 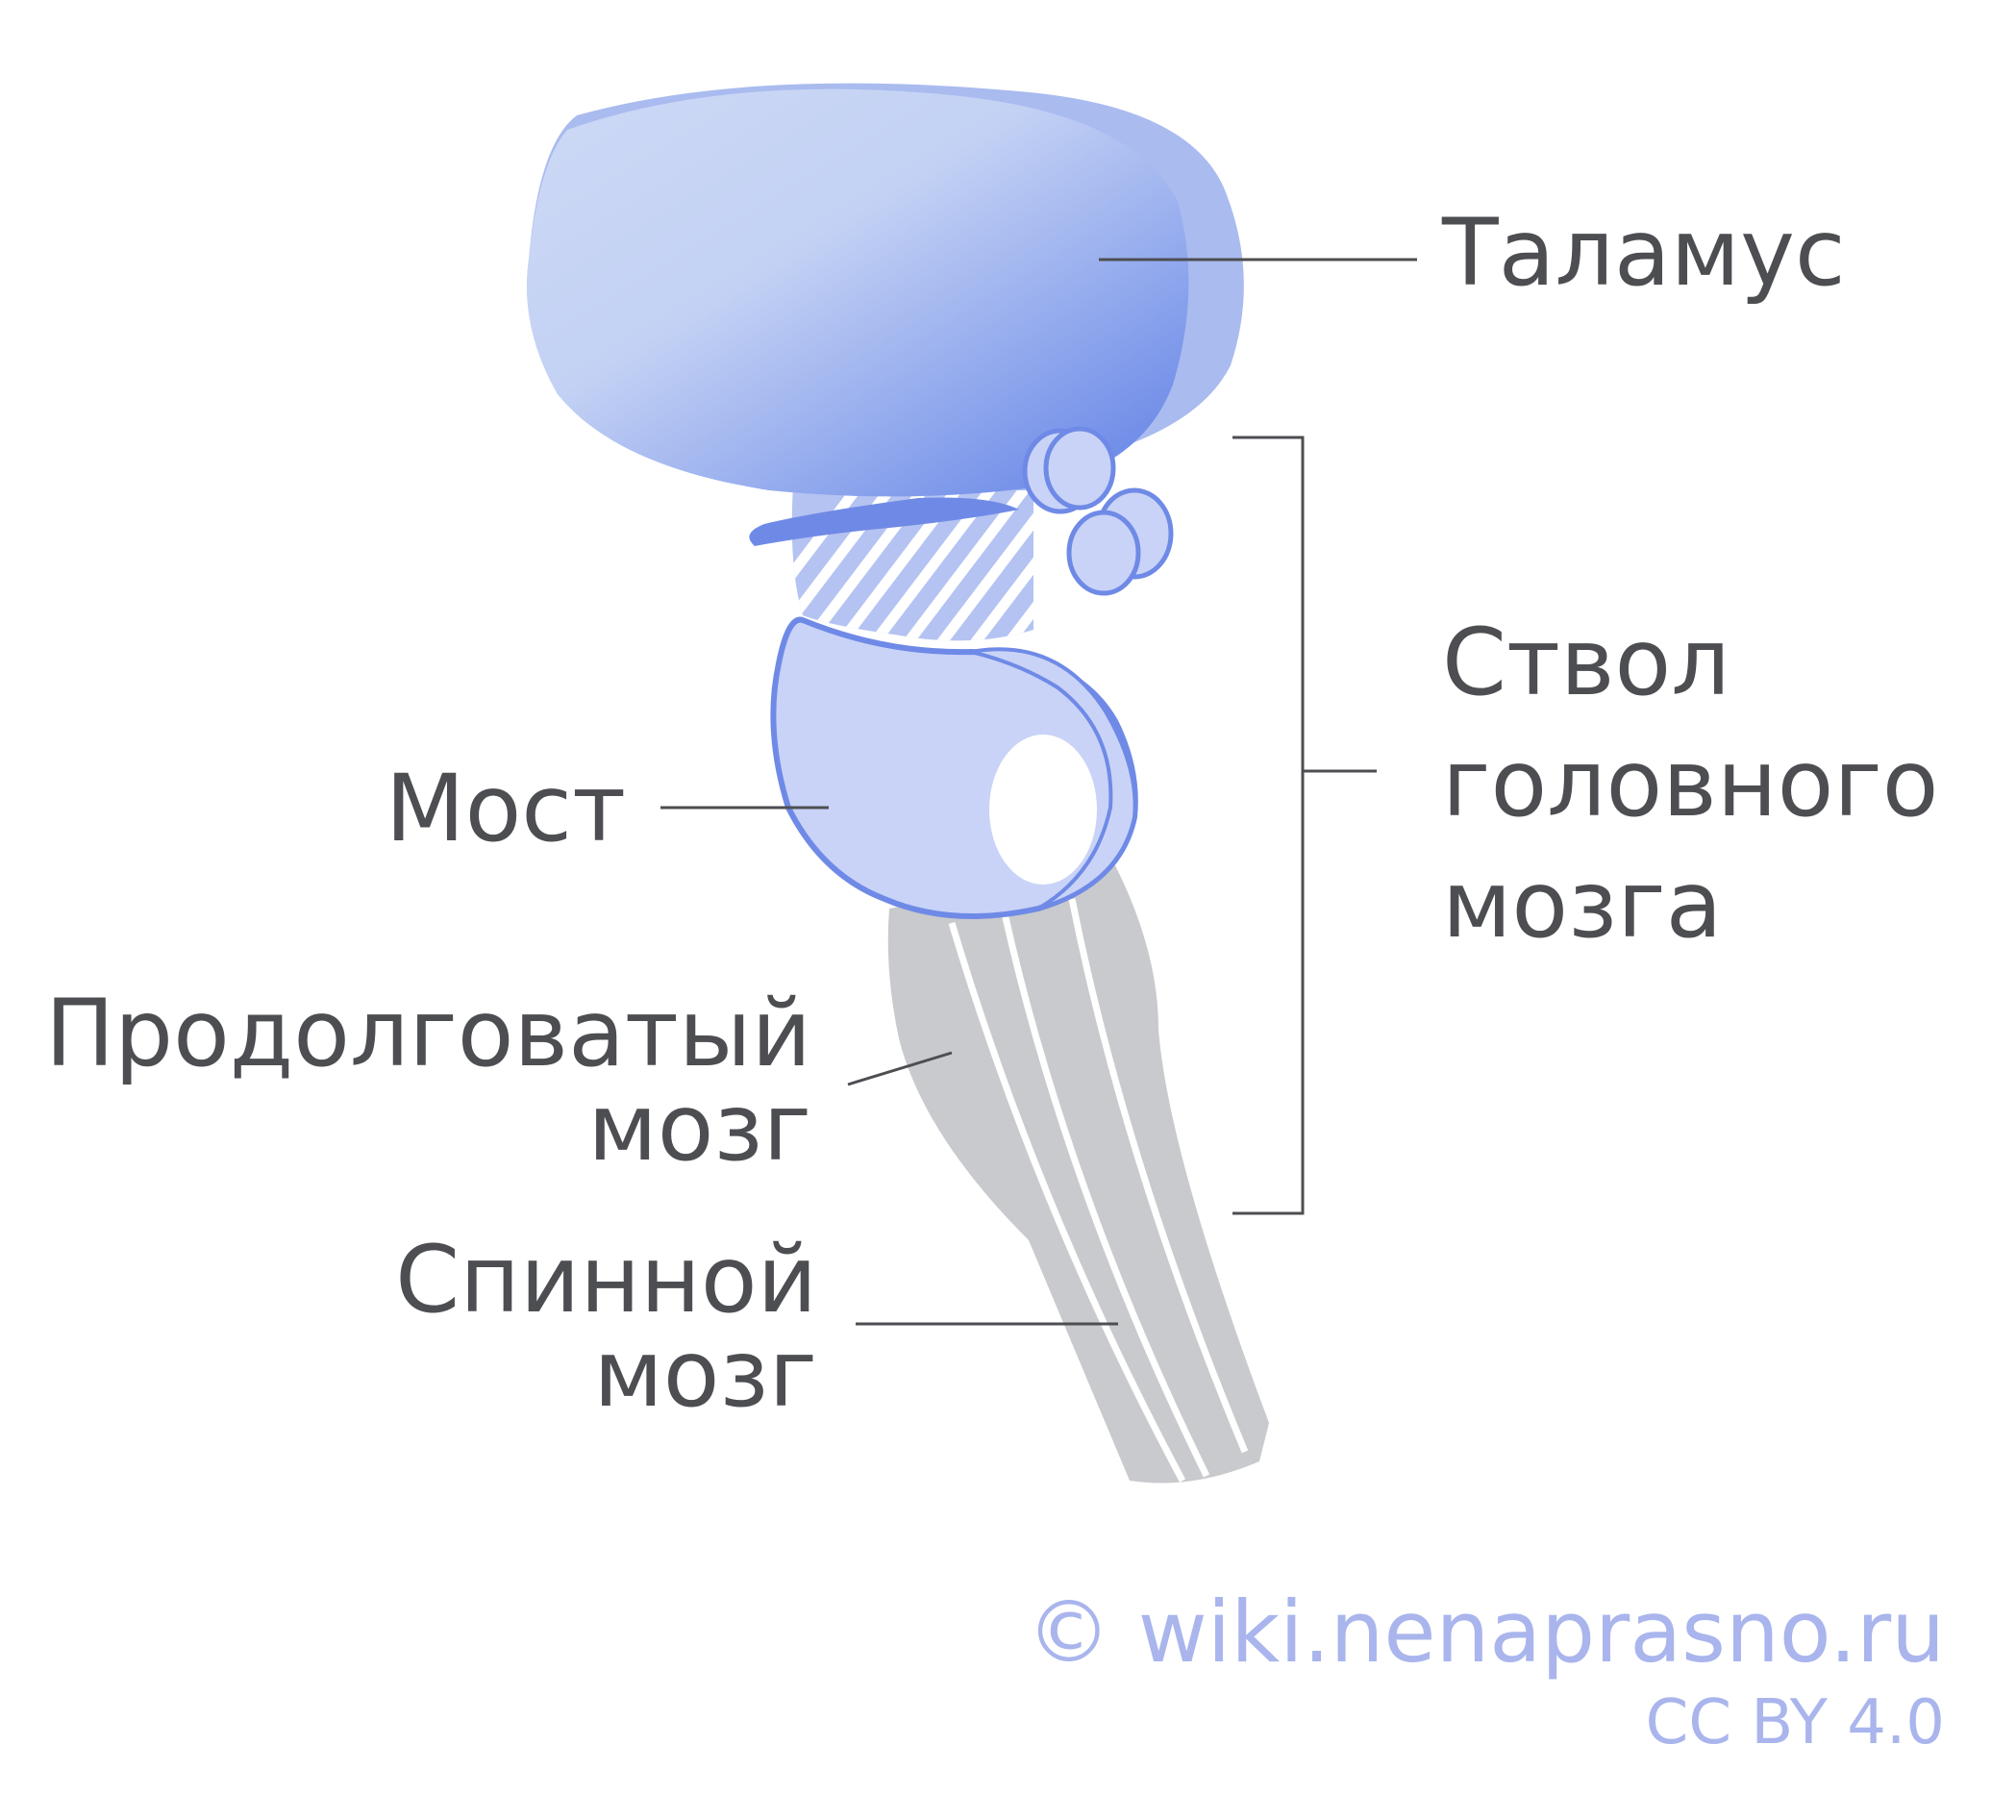 I want to click on credit-site: © wiki.nenaprasno.ru, so click(x=1485, y=1632).